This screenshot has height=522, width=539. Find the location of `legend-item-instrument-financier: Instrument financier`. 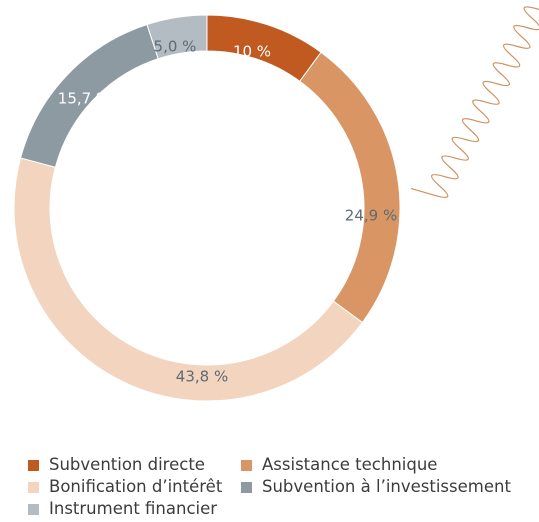

legend-item-instrument-financier: Instrument financier is located at coordinates (134, 509).